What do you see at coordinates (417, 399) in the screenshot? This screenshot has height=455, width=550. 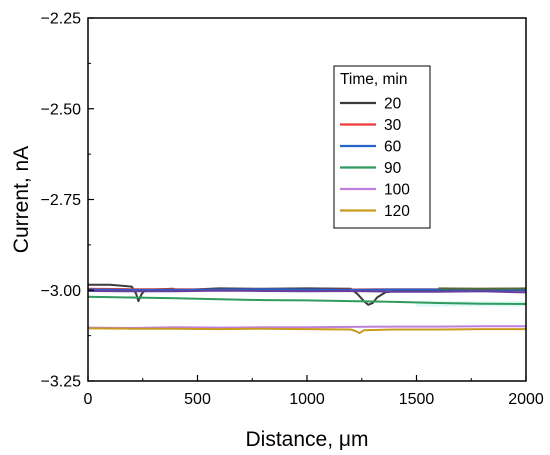 I see `x-tick-label: 1500` at bounding box center [417, 399].